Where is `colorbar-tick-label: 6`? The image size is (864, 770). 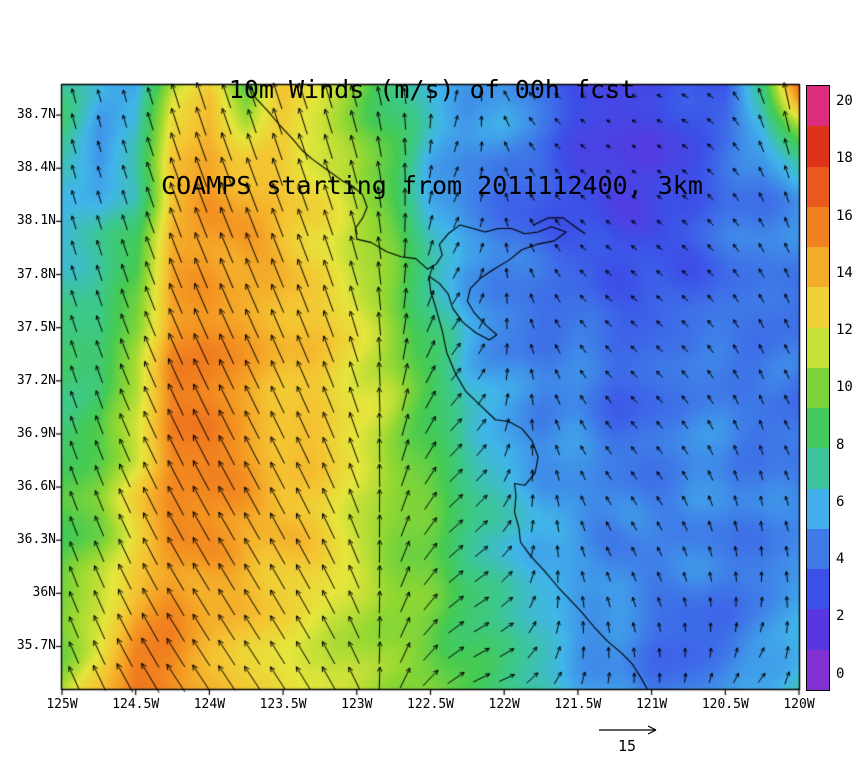
colorbar-tick-label: 6 is located at coordinates (840, 501).